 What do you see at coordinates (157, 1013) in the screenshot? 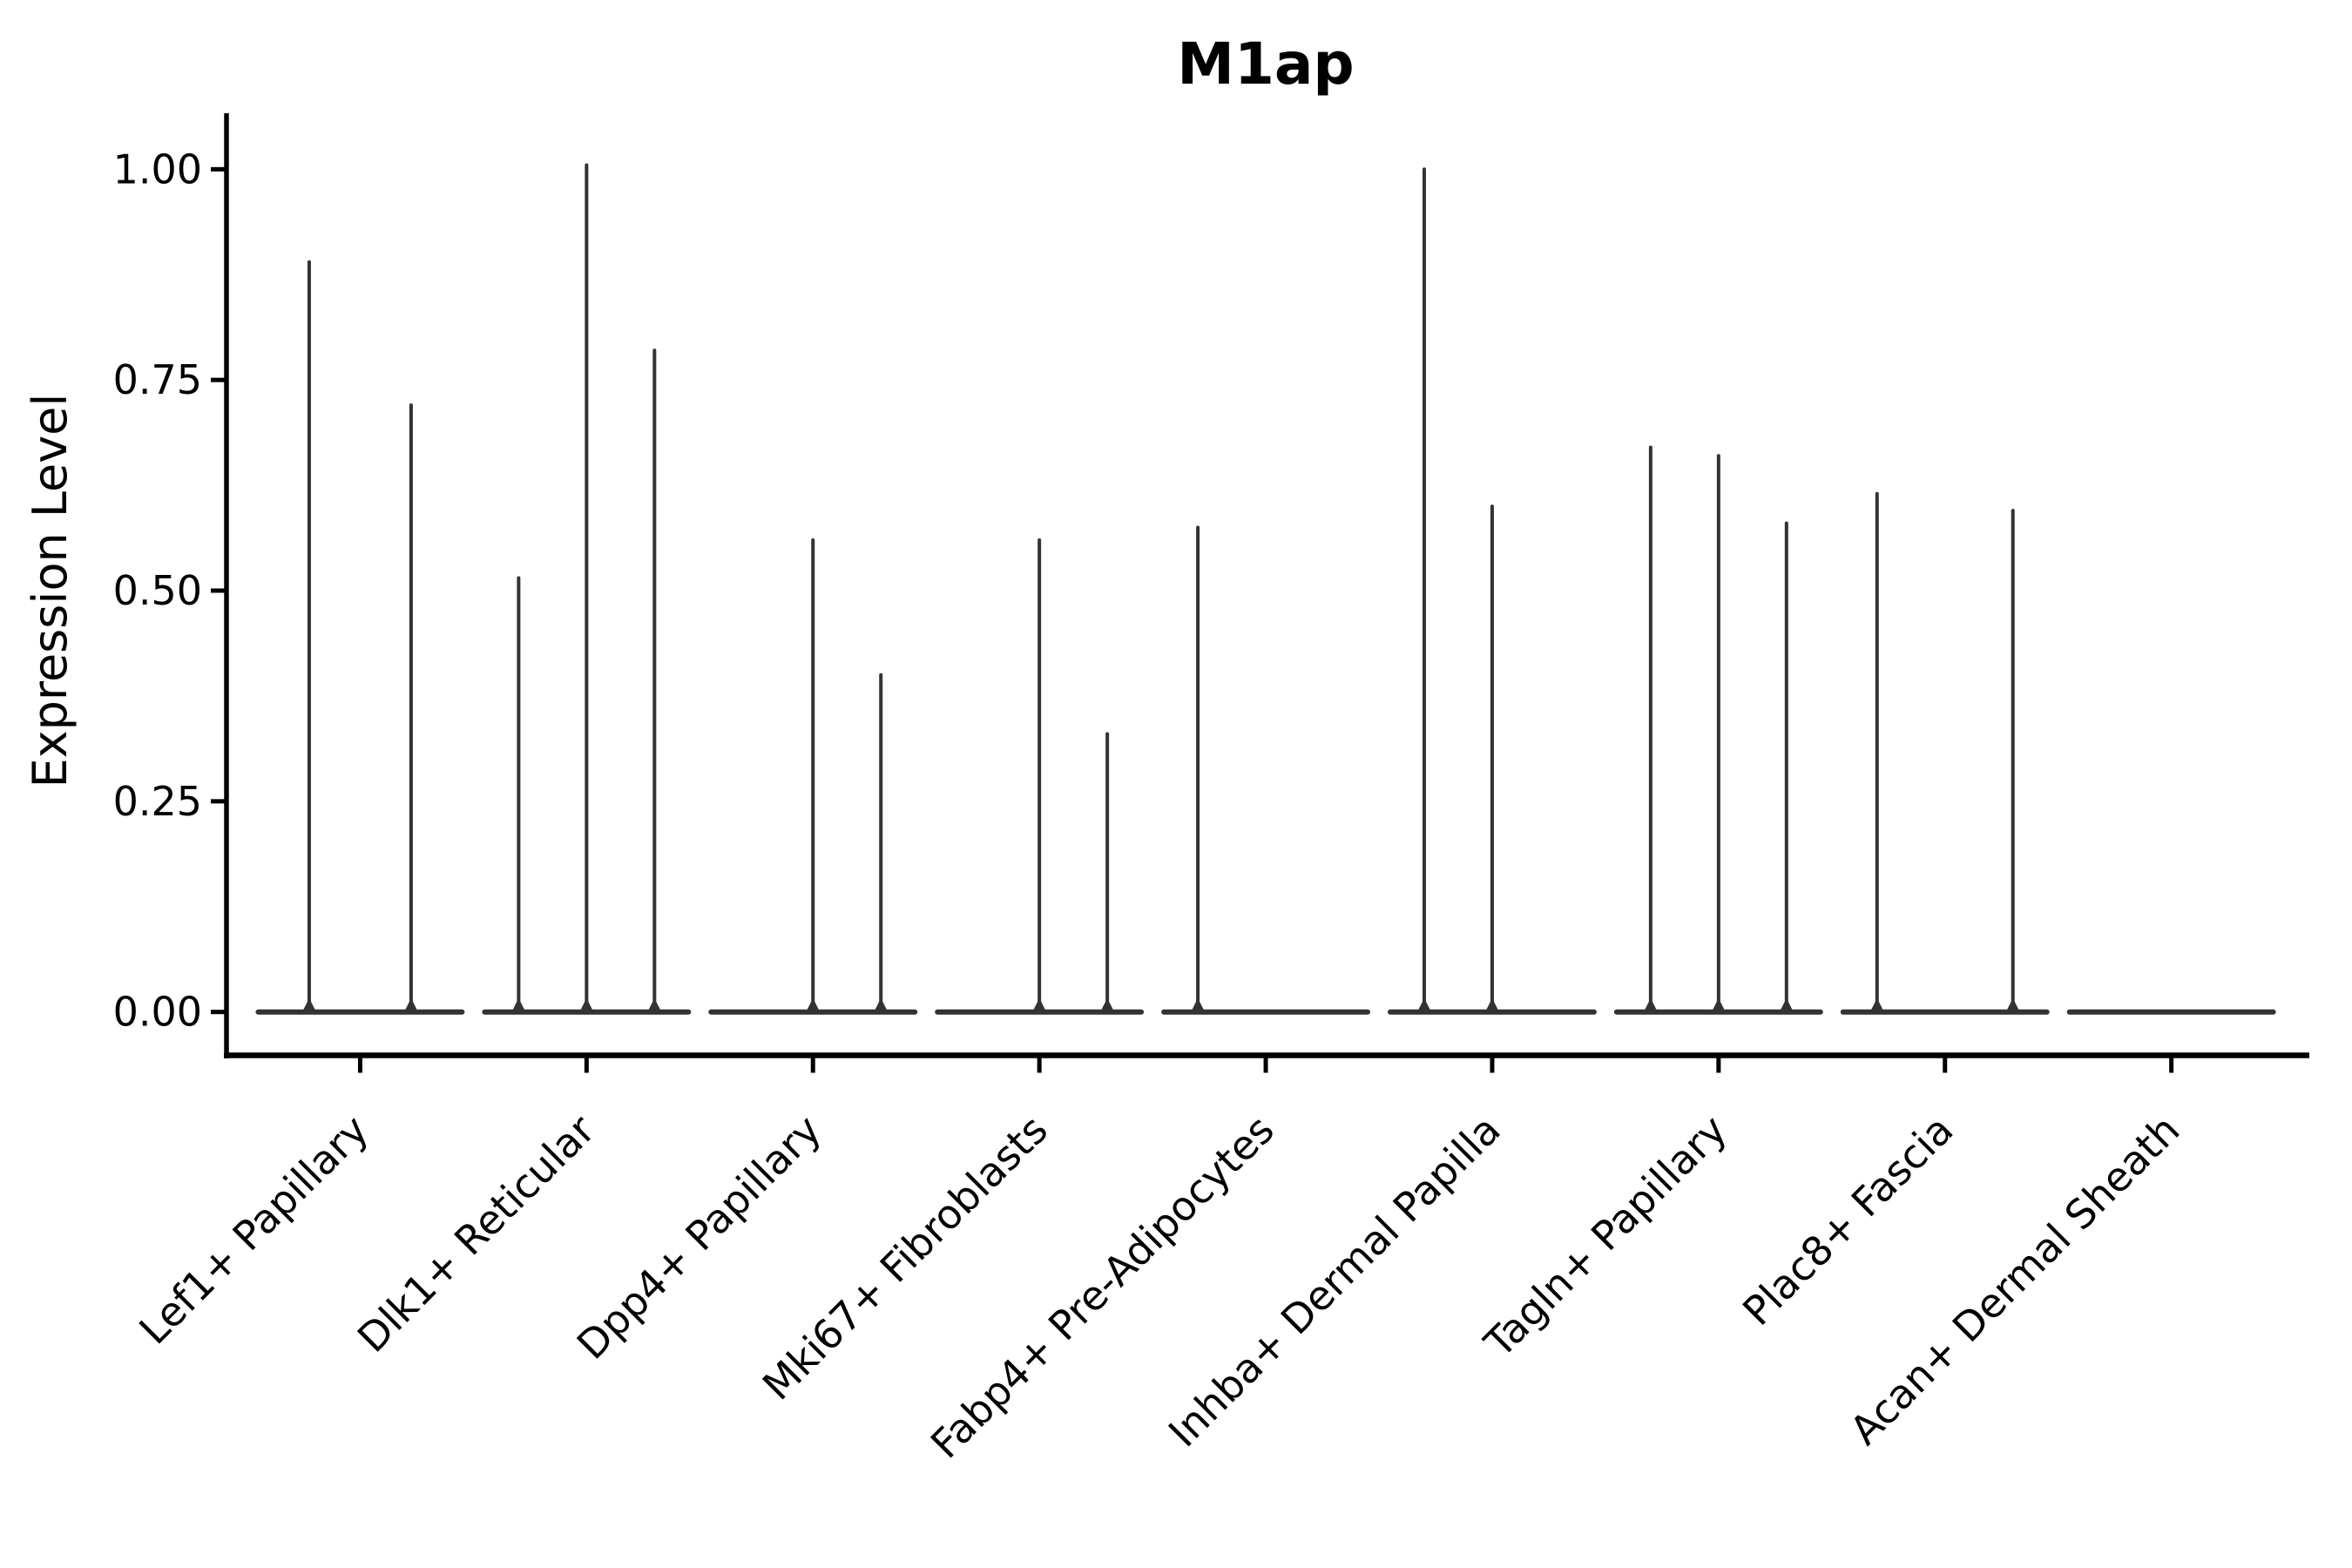
I see `y-tick-label: 0.00` at bounding box center [157, 1013].